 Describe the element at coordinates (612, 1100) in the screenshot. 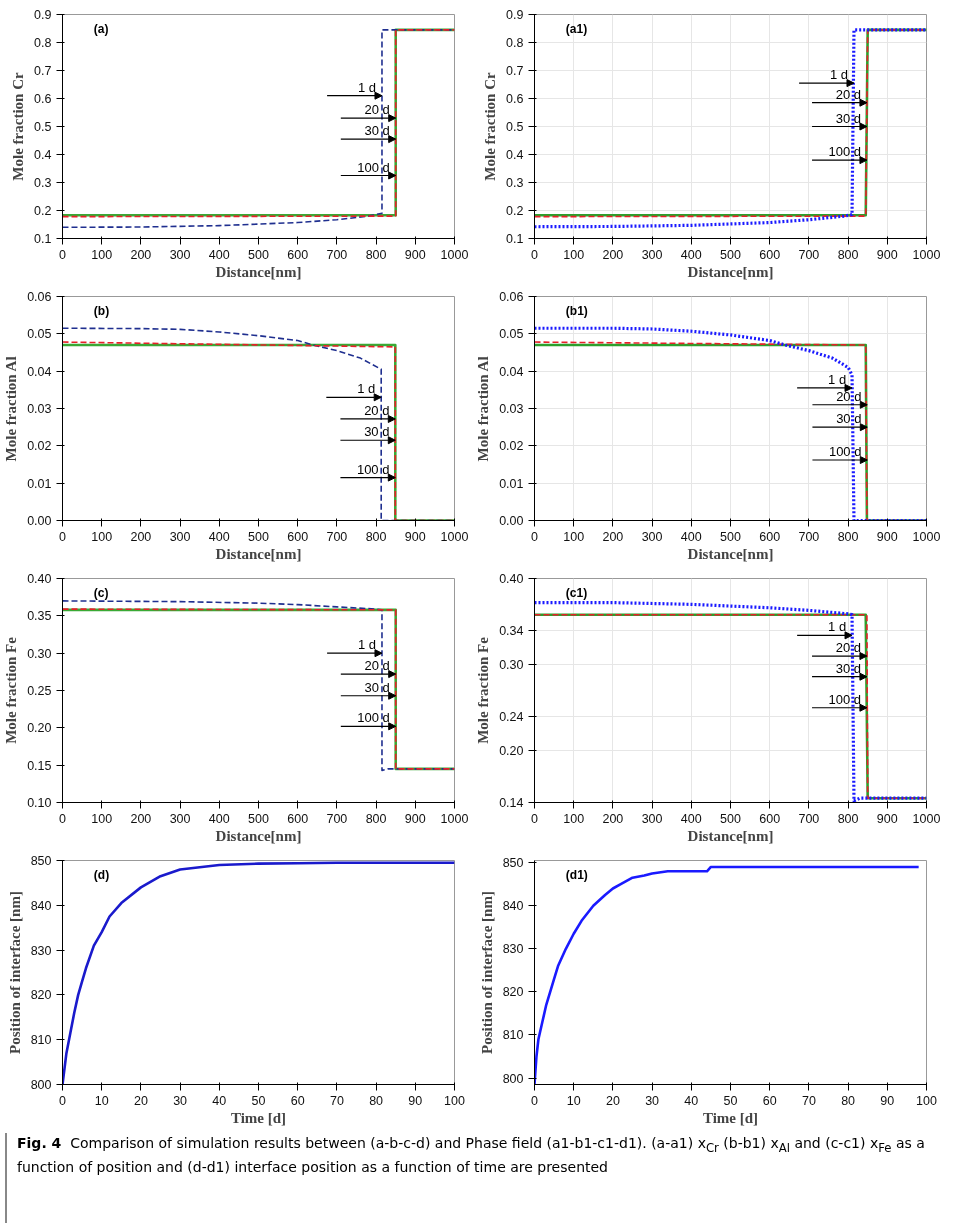

I see `x-tick-label: 20` at that location.